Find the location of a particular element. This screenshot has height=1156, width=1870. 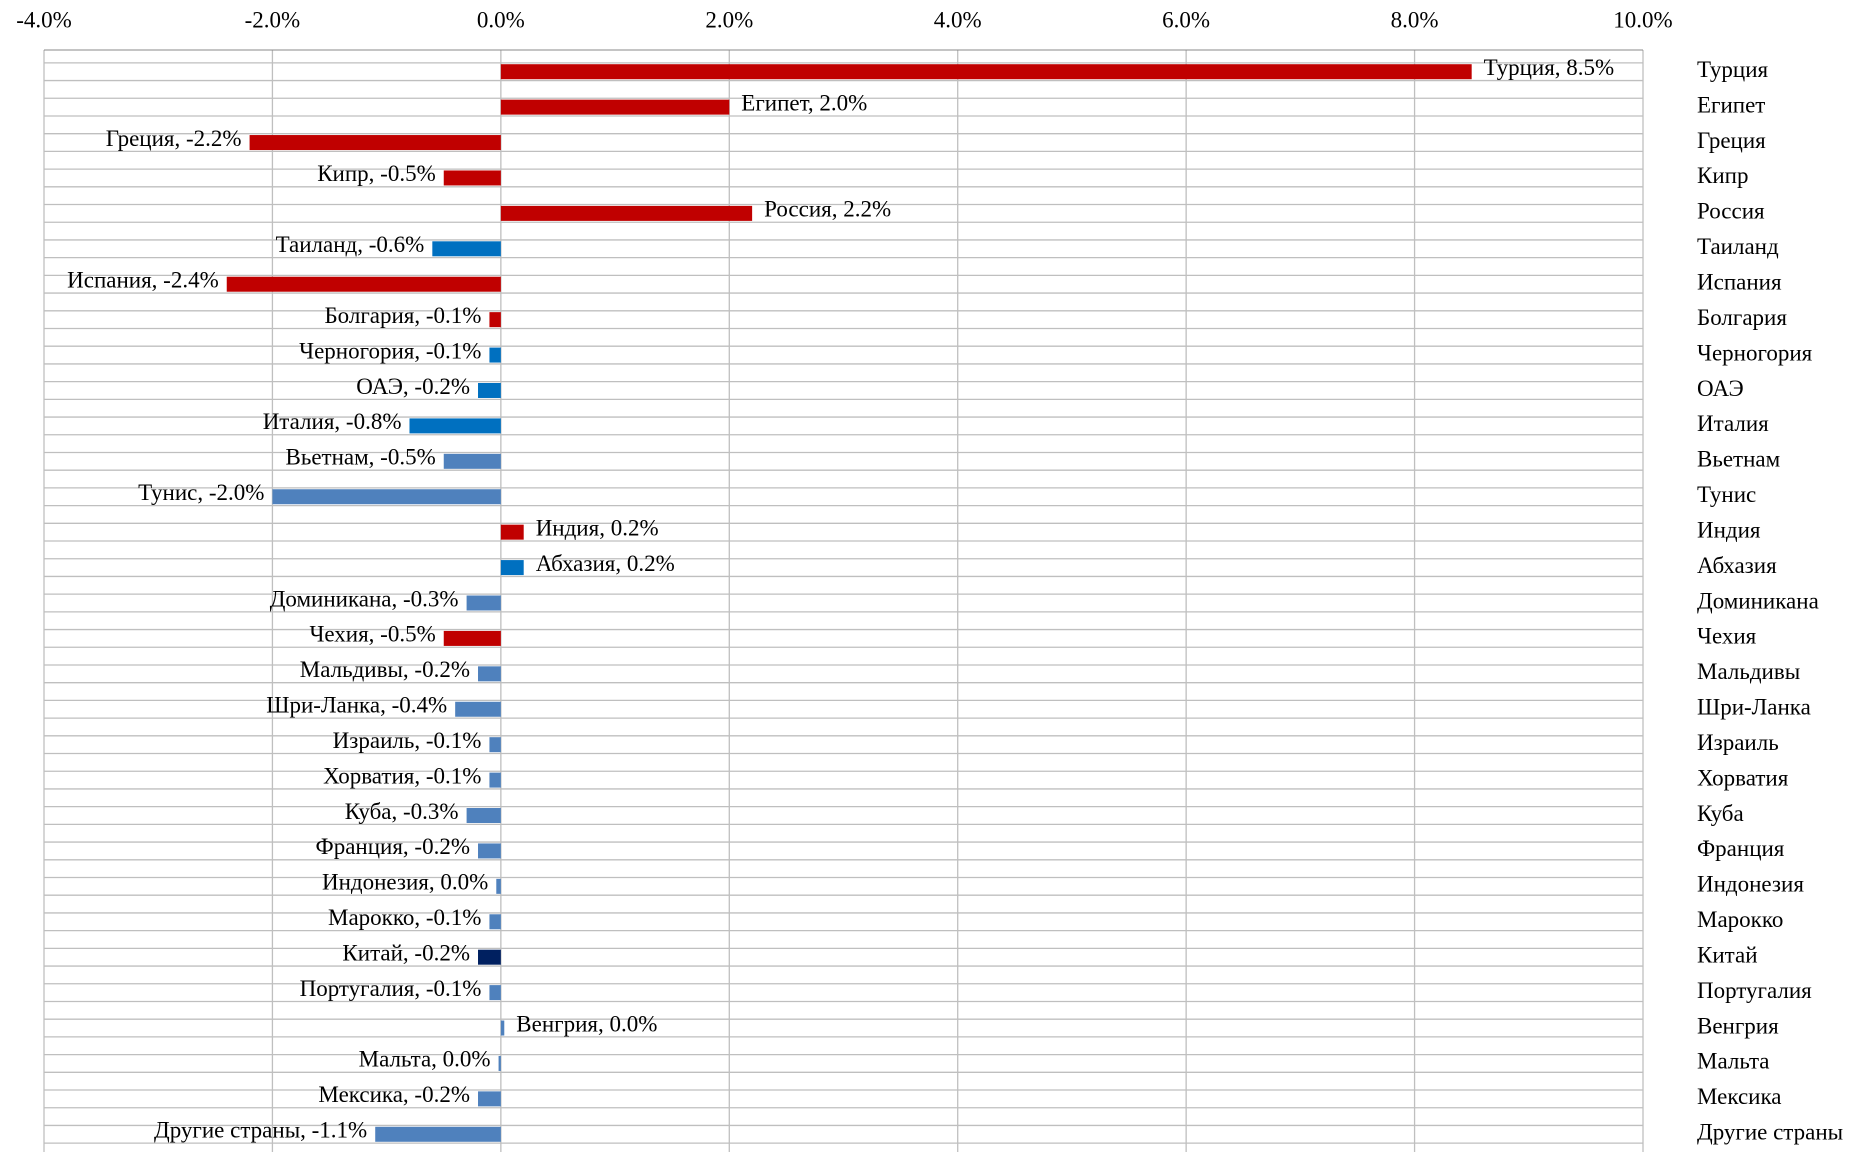

data-label: Франция, -0.2% is located at coordinates (393, 846).